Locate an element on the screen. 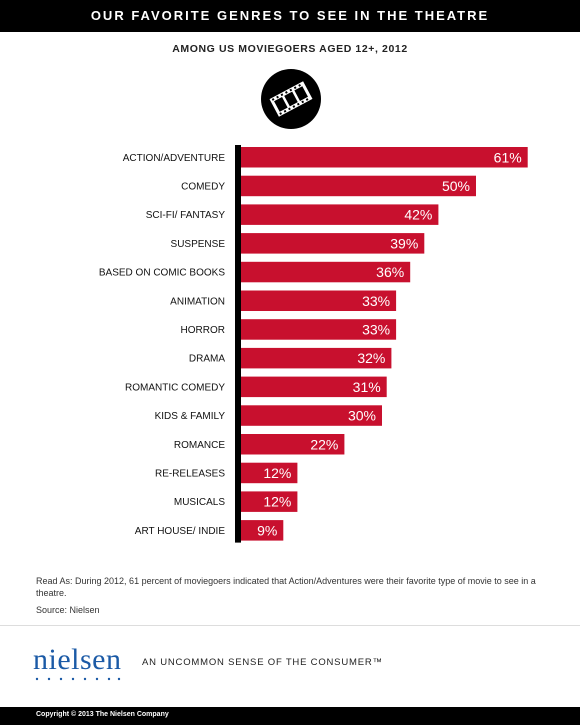 The image size is (580, 725). category-label: MUSICALS is located at coordinates (199, 502).